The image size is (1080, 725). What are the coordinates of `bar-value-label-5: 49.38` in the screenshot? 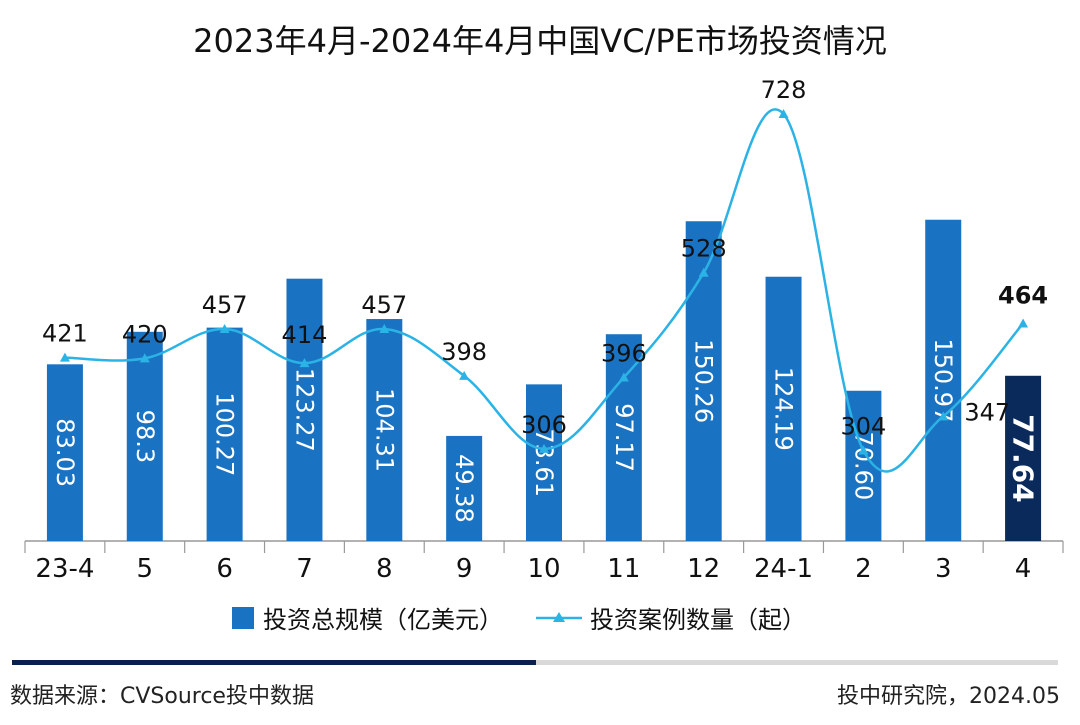 It's located at (464, 488).